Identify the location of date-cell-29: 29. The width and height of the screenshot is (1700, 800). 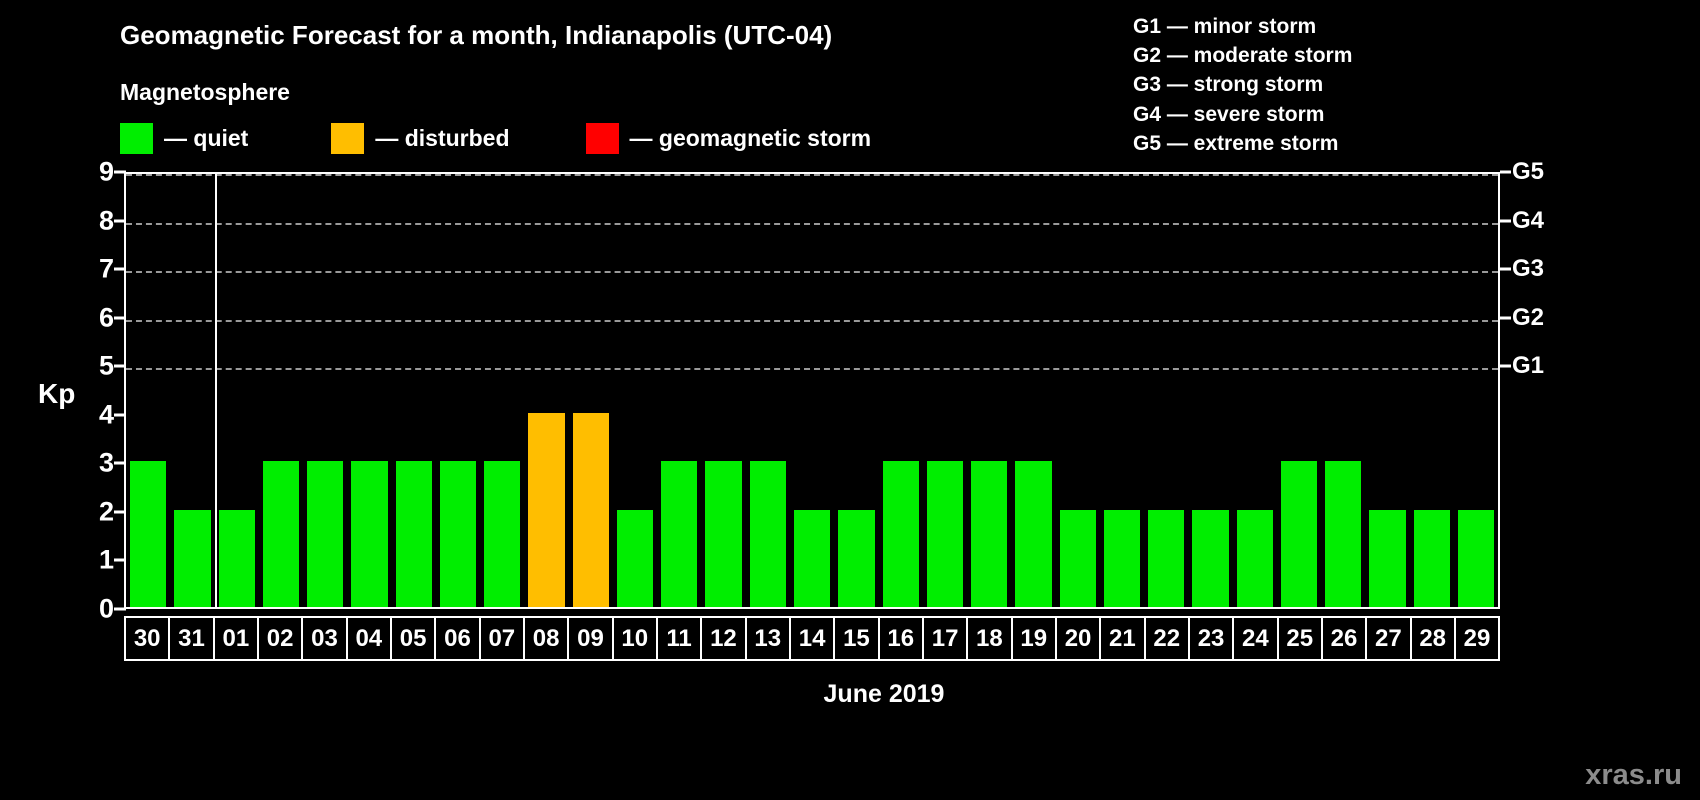
(1477, 638).